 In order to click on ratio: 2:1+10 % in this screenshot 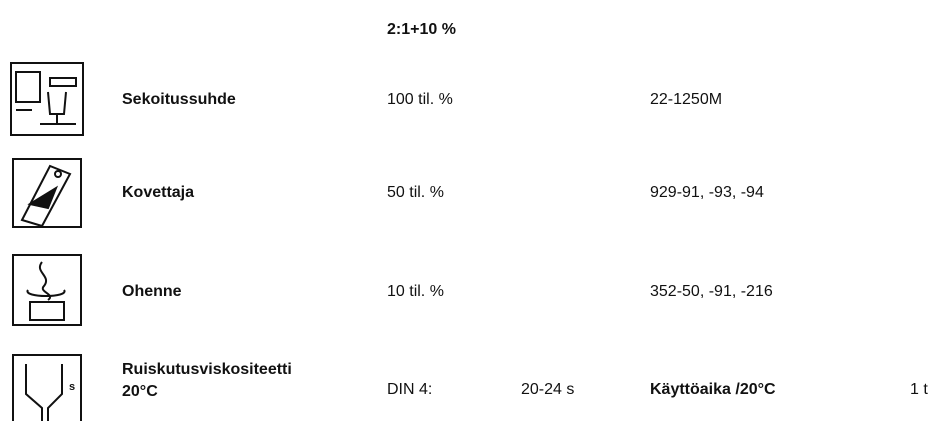, I will do `click(421, 29)`.